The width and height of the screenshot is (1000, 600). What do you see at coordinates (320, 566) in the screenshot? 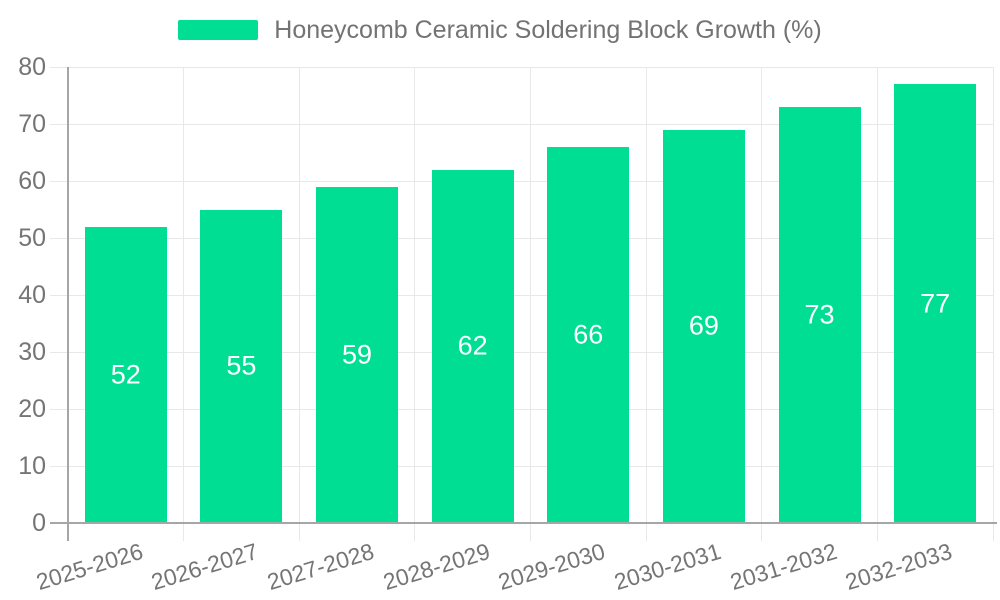
I see `x-tick-label: 2027-2028` at bounding box center [320, 566].